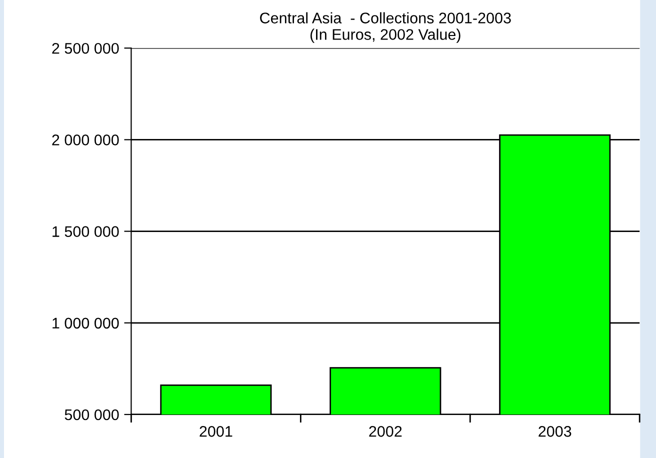 The height and width of the screenshot is (458, 656). Describe the element at coordinates (385, 35) in the screenshot. I see `chart-subtitle: (In Euros, 2002 Value)` at that location.